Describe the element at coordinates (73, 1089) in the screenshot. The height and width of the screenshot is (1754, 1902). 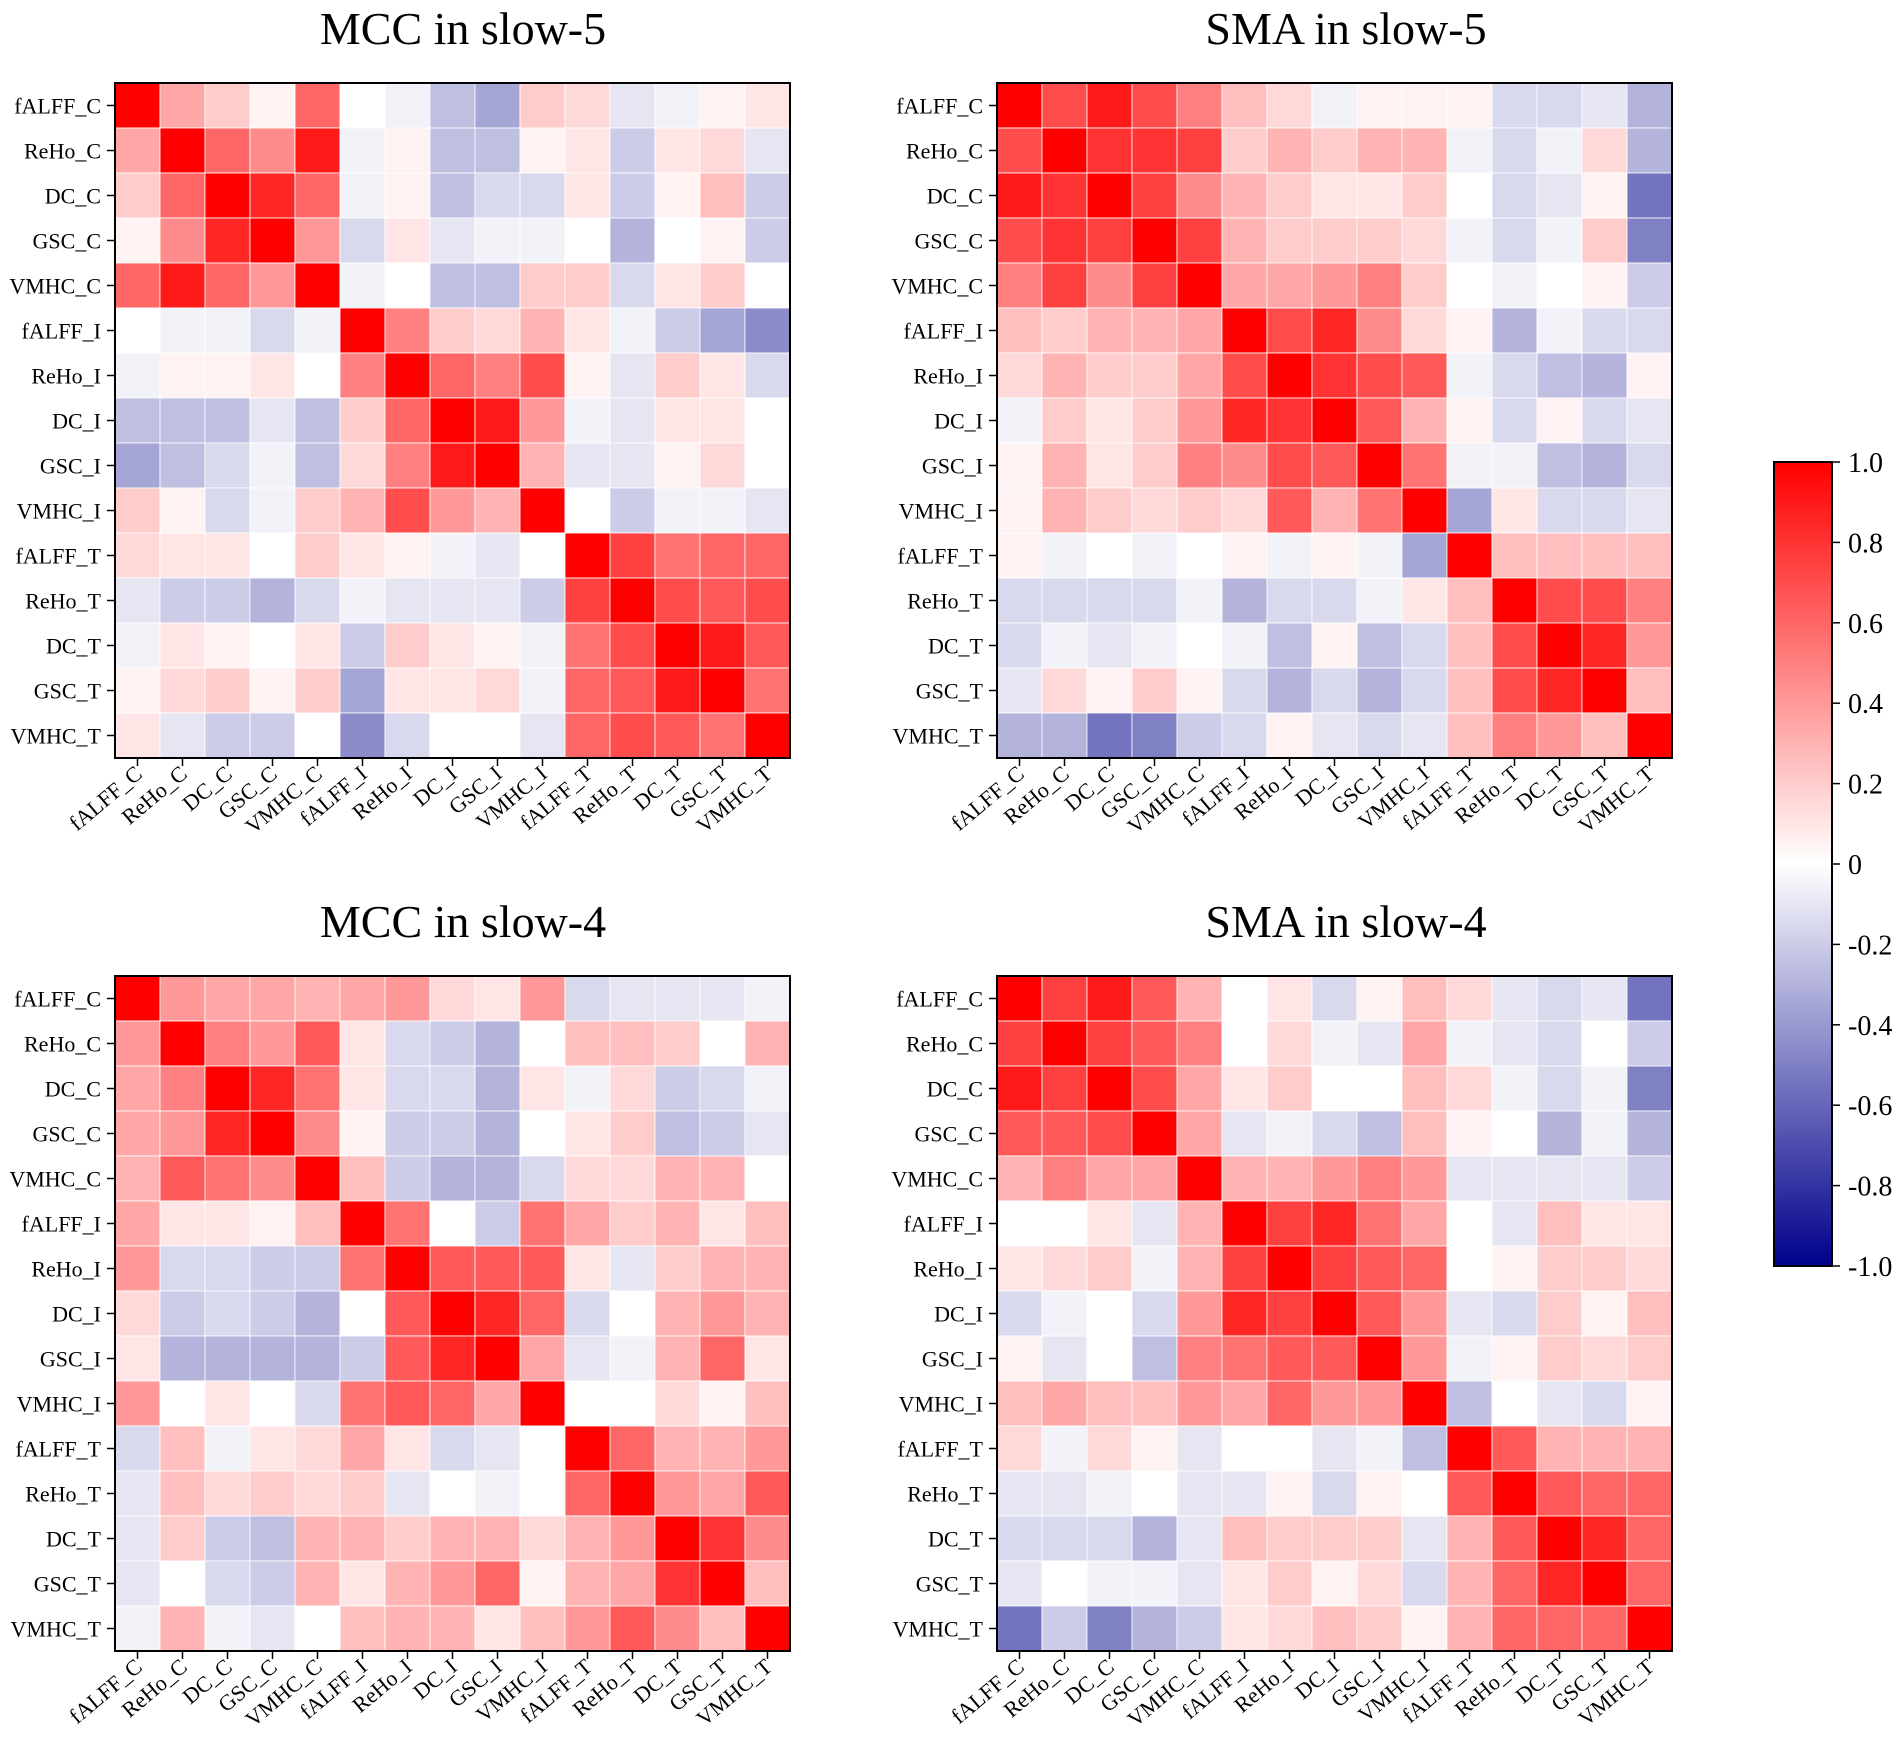
I see `y-tick-label: DC_C` at that location.